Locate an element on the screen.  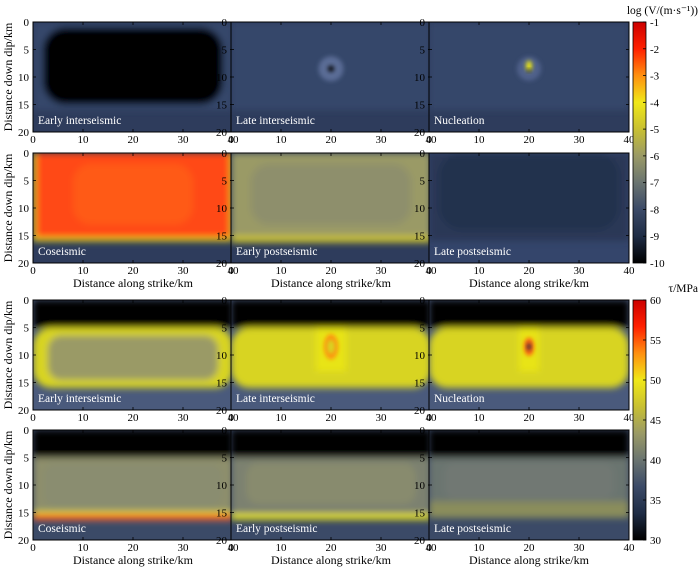
panel-label: Early interseismic is located at coordinates (79, 399).